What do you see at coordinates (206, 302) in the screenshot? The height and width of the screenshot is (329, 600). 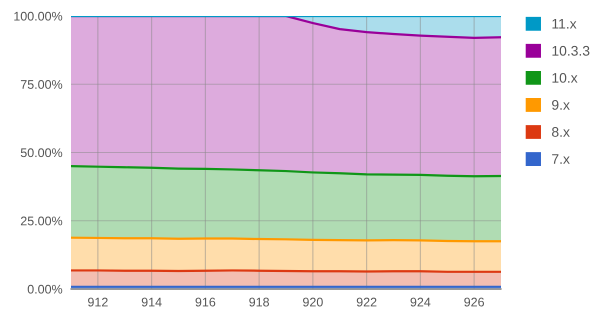 I see `x-tick-label: 916` at bounding box center [206, 302].